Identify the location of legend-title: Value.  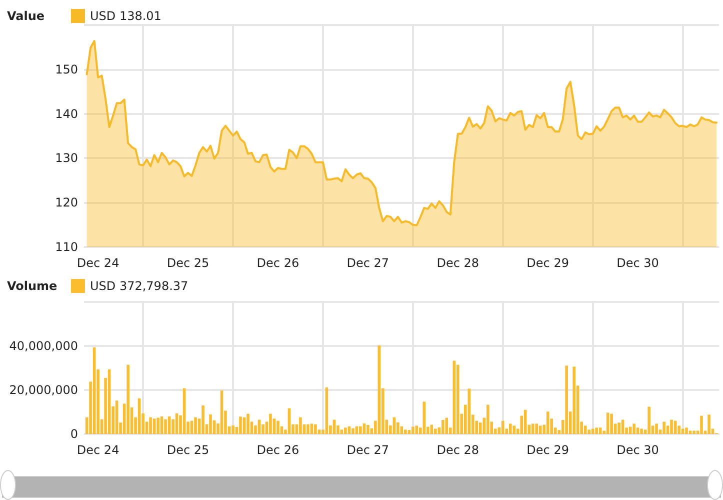
(26, 16).